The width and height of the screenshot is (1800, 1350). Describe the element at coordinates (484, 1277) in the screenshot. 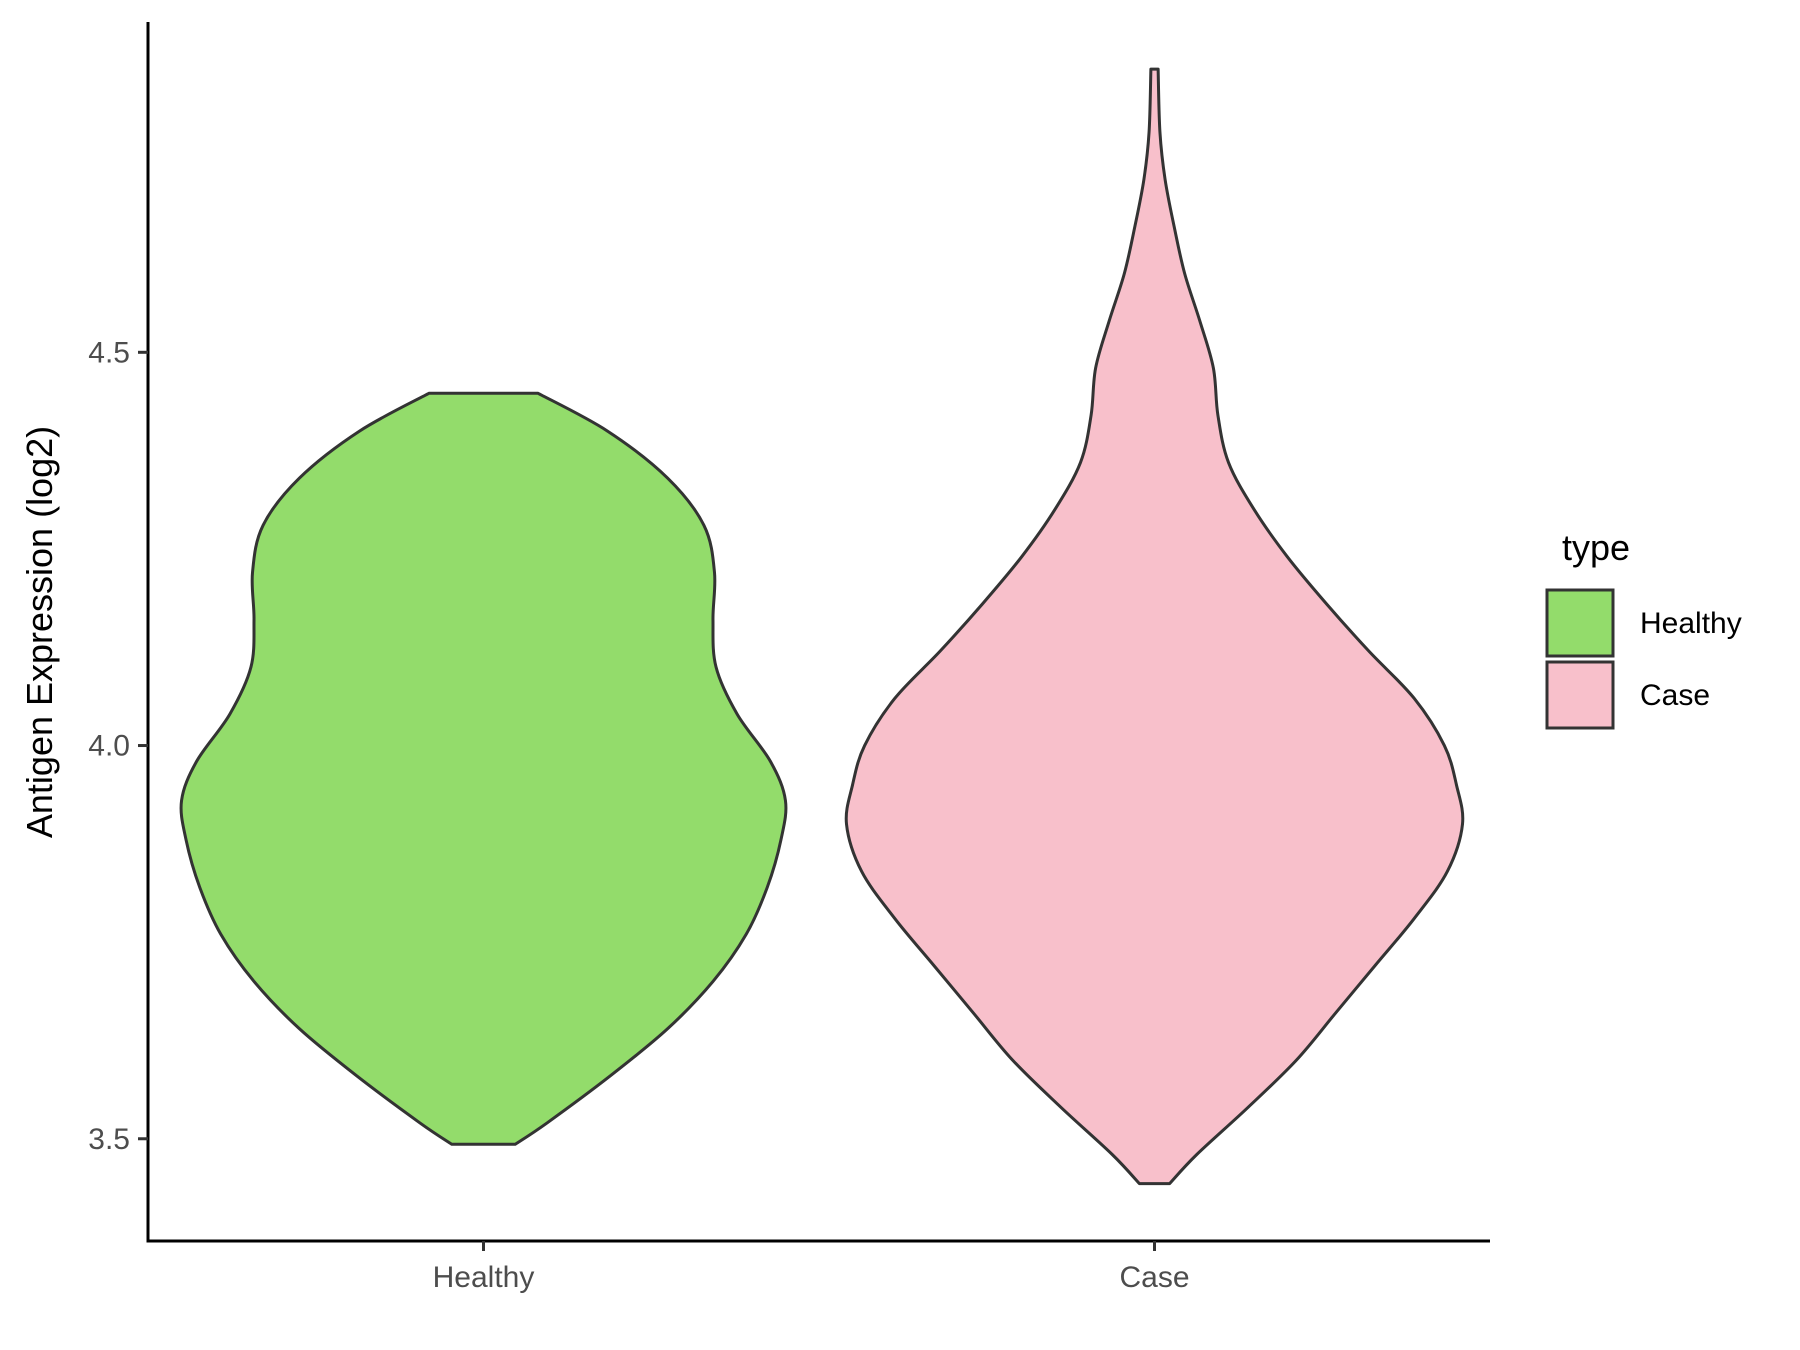

I see `x-tick-label: Healthy` at that location.